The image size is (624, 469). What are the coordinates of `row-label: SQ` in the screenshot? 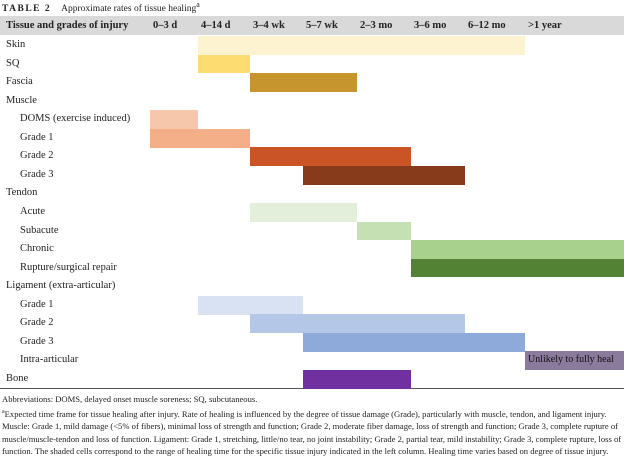 It's located at (13, 63).